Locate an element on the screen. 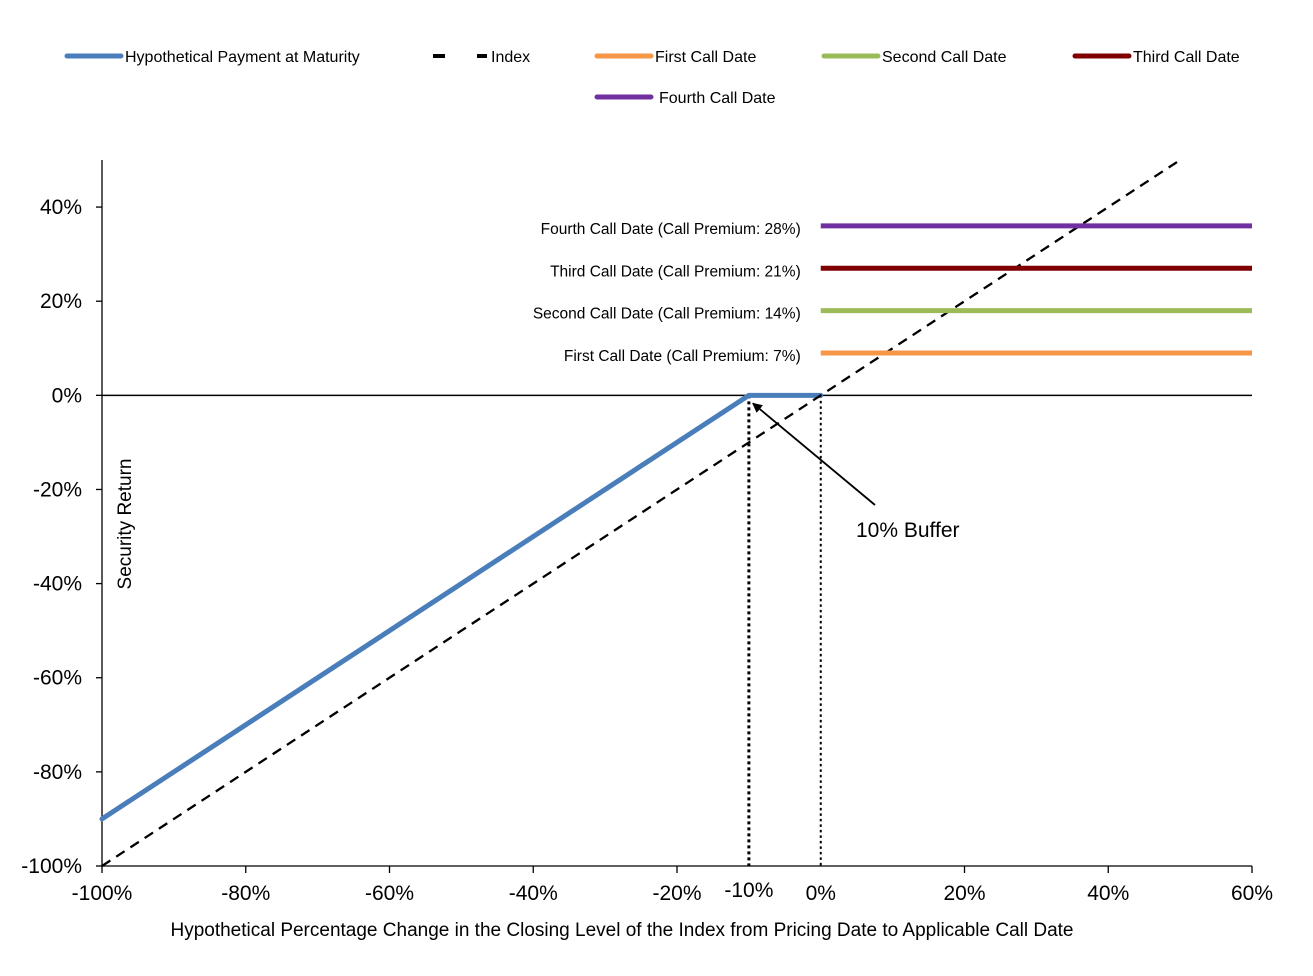  legend-label: First Call Date is located at coordinates (705, 57).